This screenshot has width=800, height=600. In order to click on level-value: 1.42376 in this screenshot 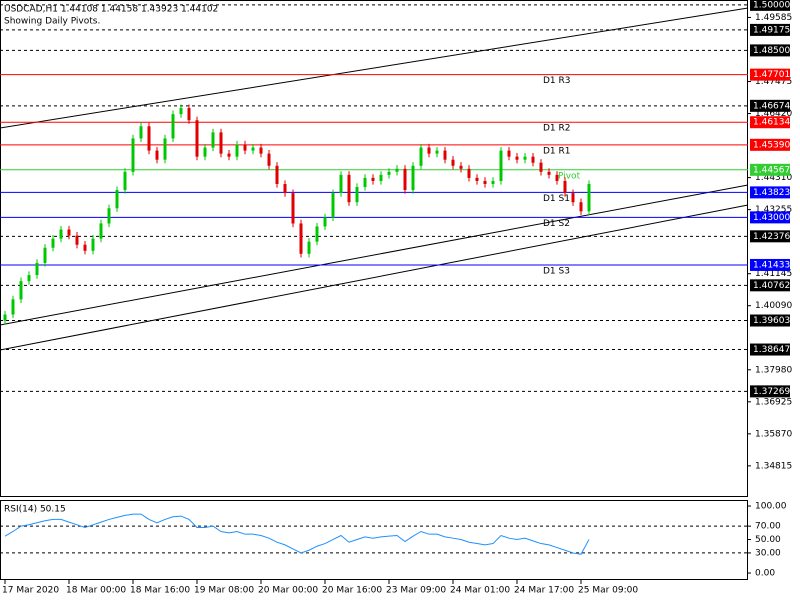, I will do `click(771, 237)`.